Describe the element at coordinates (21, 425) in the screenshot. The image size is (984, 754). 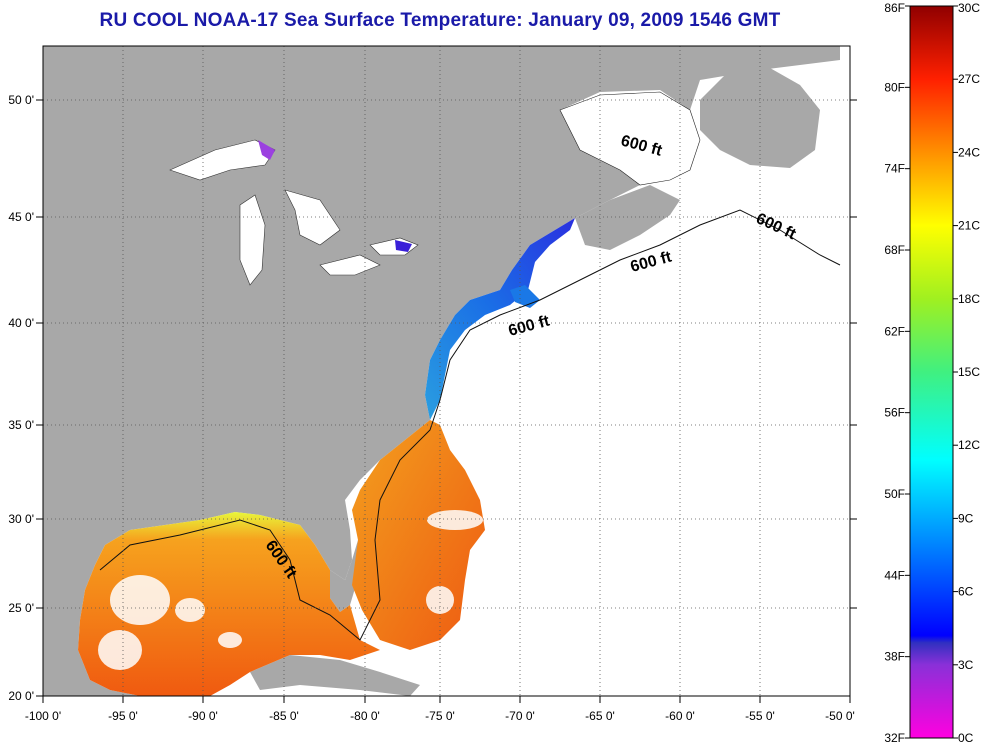
I see `lat-tick-label: 35 0'` at that location.